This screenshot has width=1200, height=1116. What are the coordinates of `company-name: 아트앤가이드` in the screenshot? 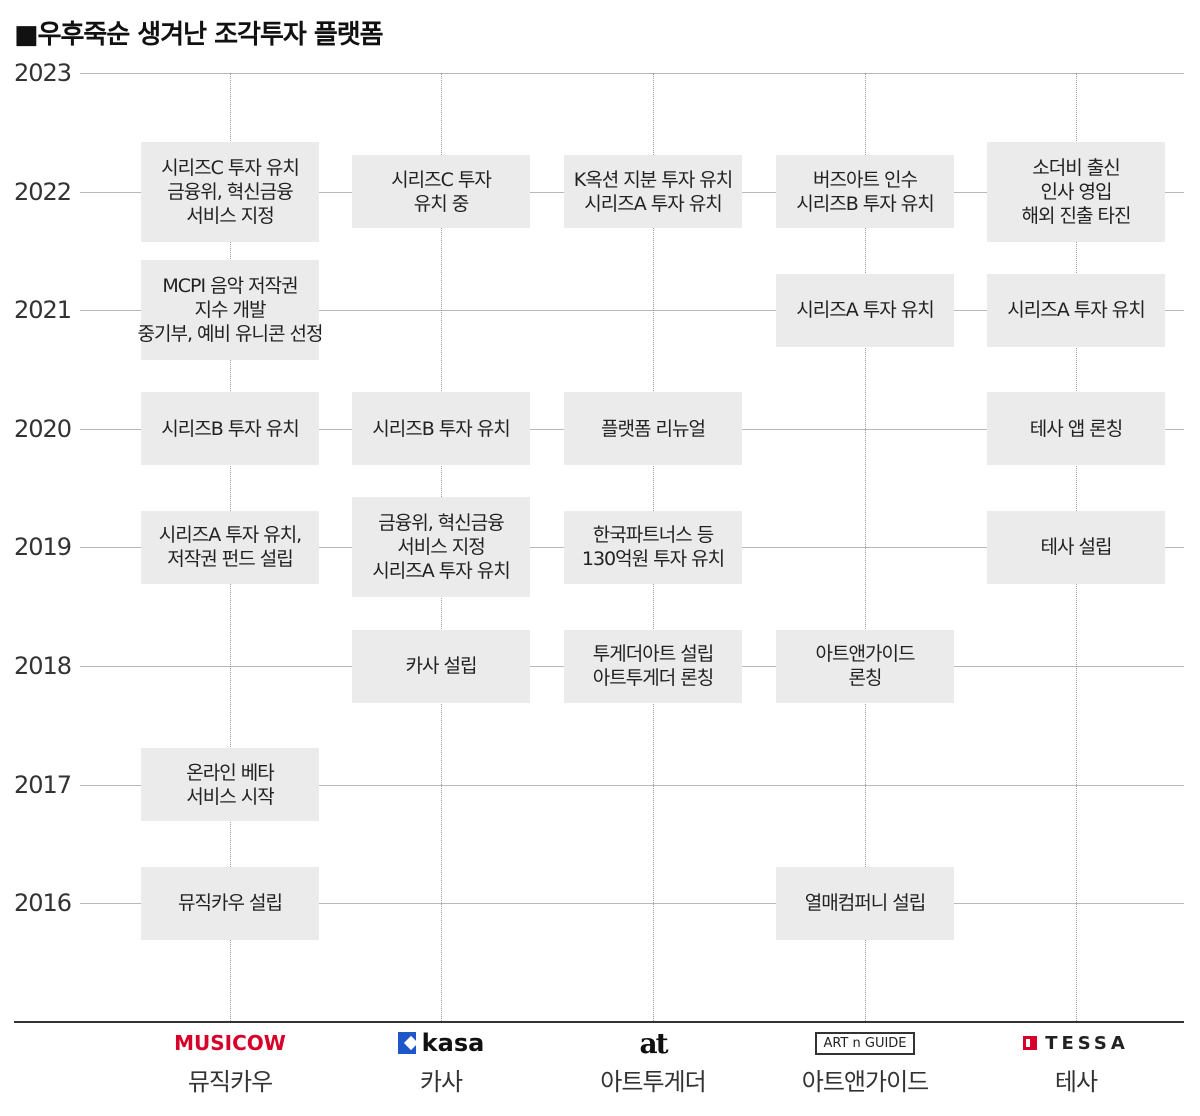 It's located at (865, 1082).